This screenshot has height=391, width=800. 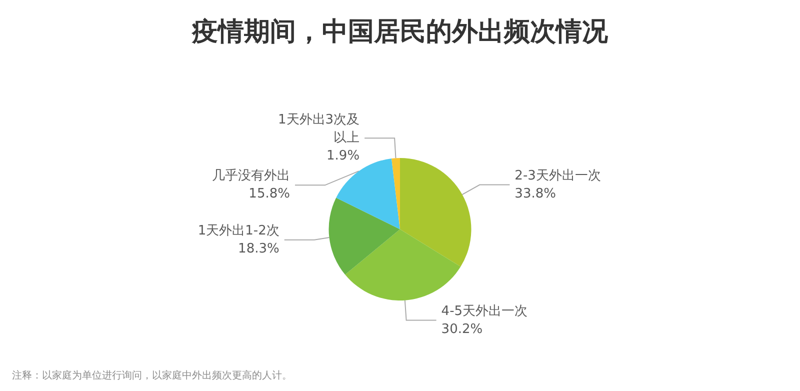 I want to click on slice-label: 1天外出1-2次, so click(x=239, y=230).